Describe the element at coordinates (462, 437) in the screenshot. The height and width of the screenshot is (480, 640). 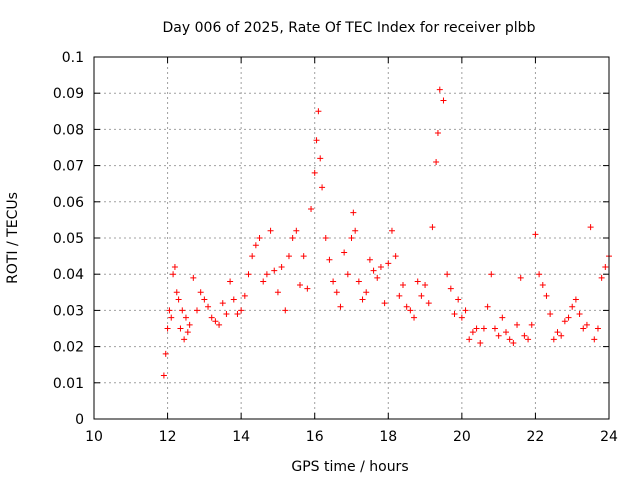
I see `x-tick-label: 20` at that location.